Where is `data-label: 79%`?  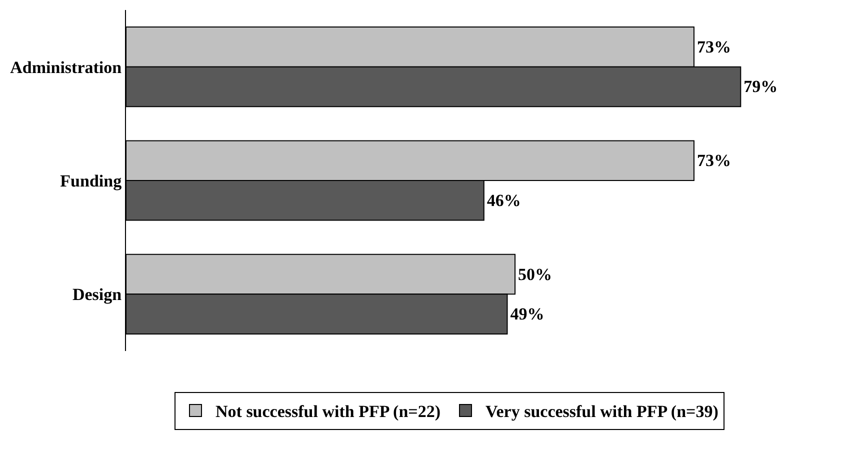 data-label: 79% is located at coordinates (761, 86).